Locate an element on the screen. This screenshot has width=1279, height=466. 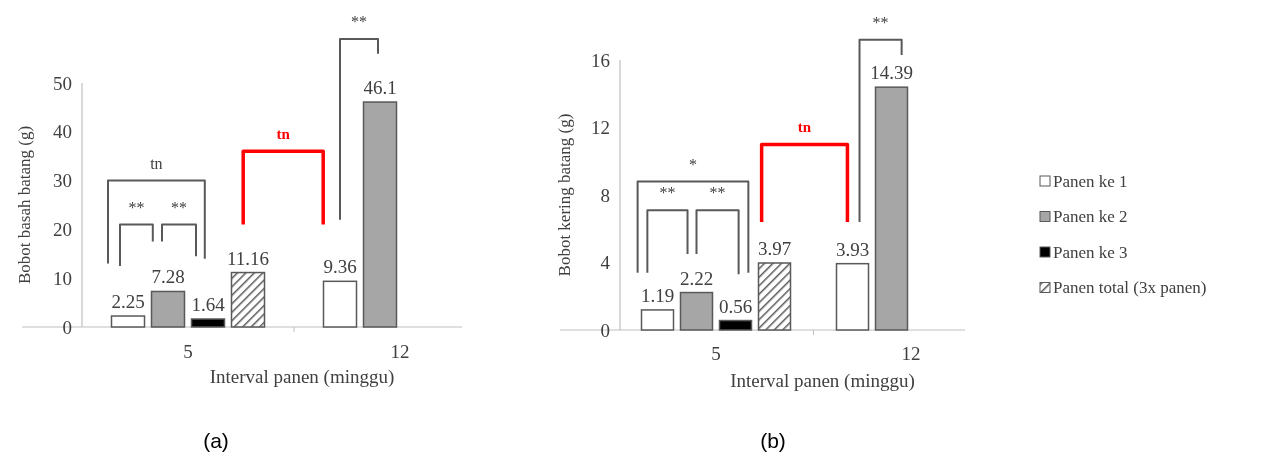
y-tick-label: 20 is located at coordinates (62, 230).